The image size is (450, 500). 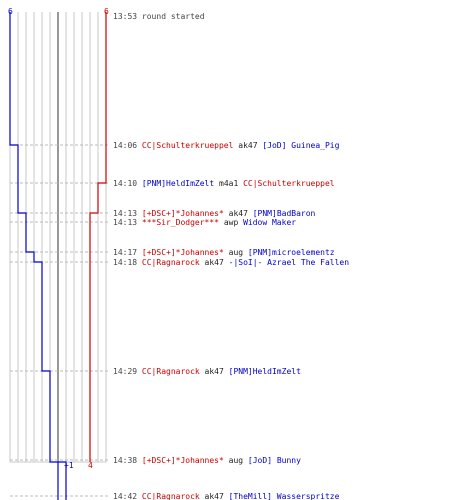 I want to click on blue-team-tail-line, so click(x=62, y=480).